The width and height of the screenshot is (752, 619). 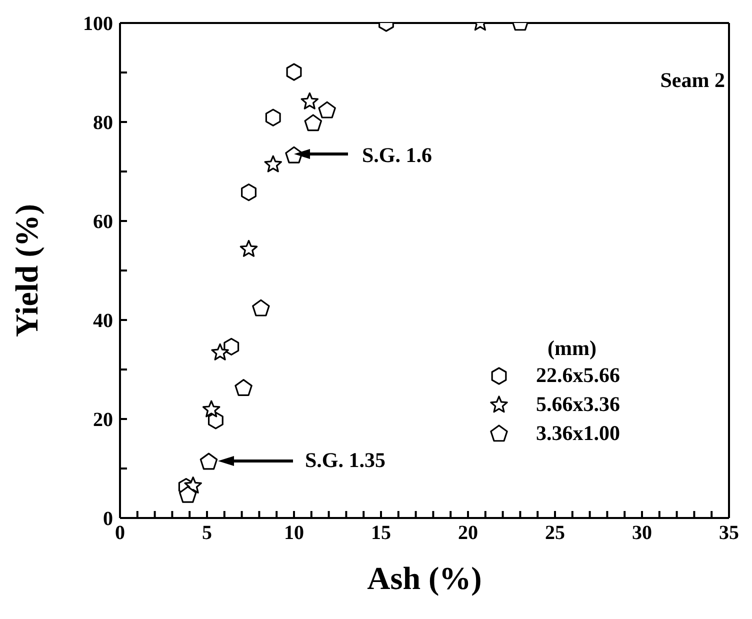 What do you see at coordinates (578, 375) in the screenshot?
I see `legend-label: 22.6x5.66` at bounding box center [578, 375].